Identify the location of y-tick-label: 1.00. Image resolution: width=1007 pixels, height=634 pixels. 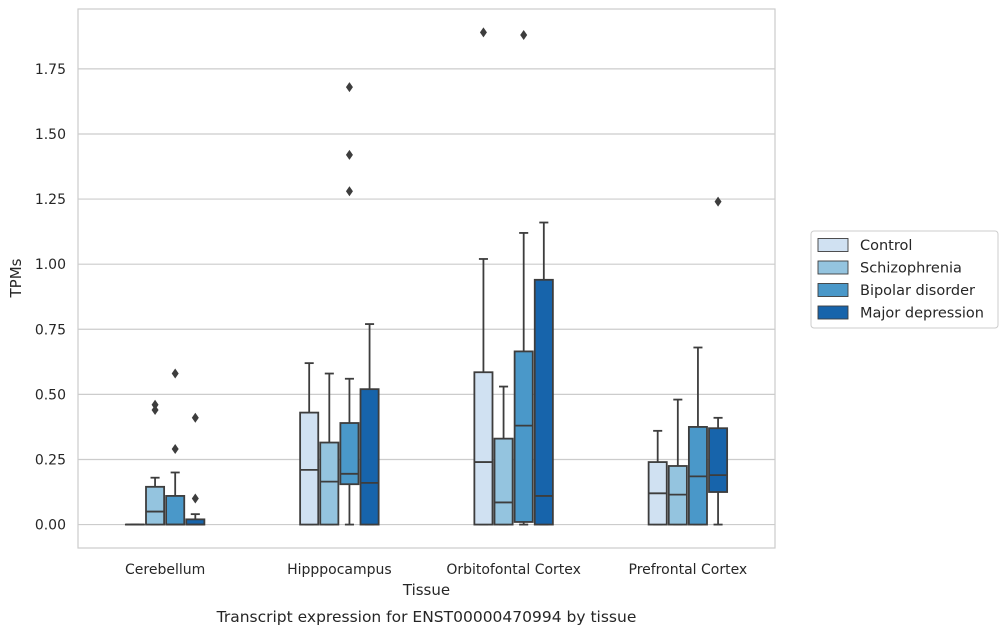
(50, 265).